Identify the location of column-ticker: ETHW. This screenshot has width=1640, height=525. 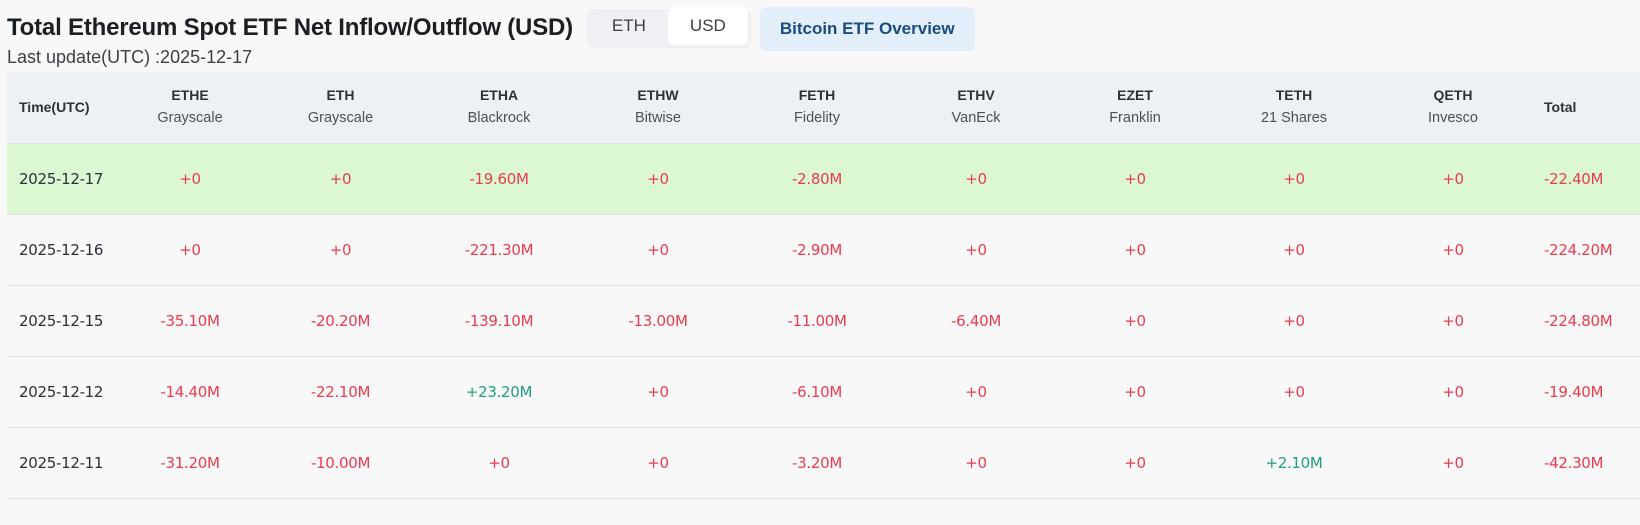
(658, 95).